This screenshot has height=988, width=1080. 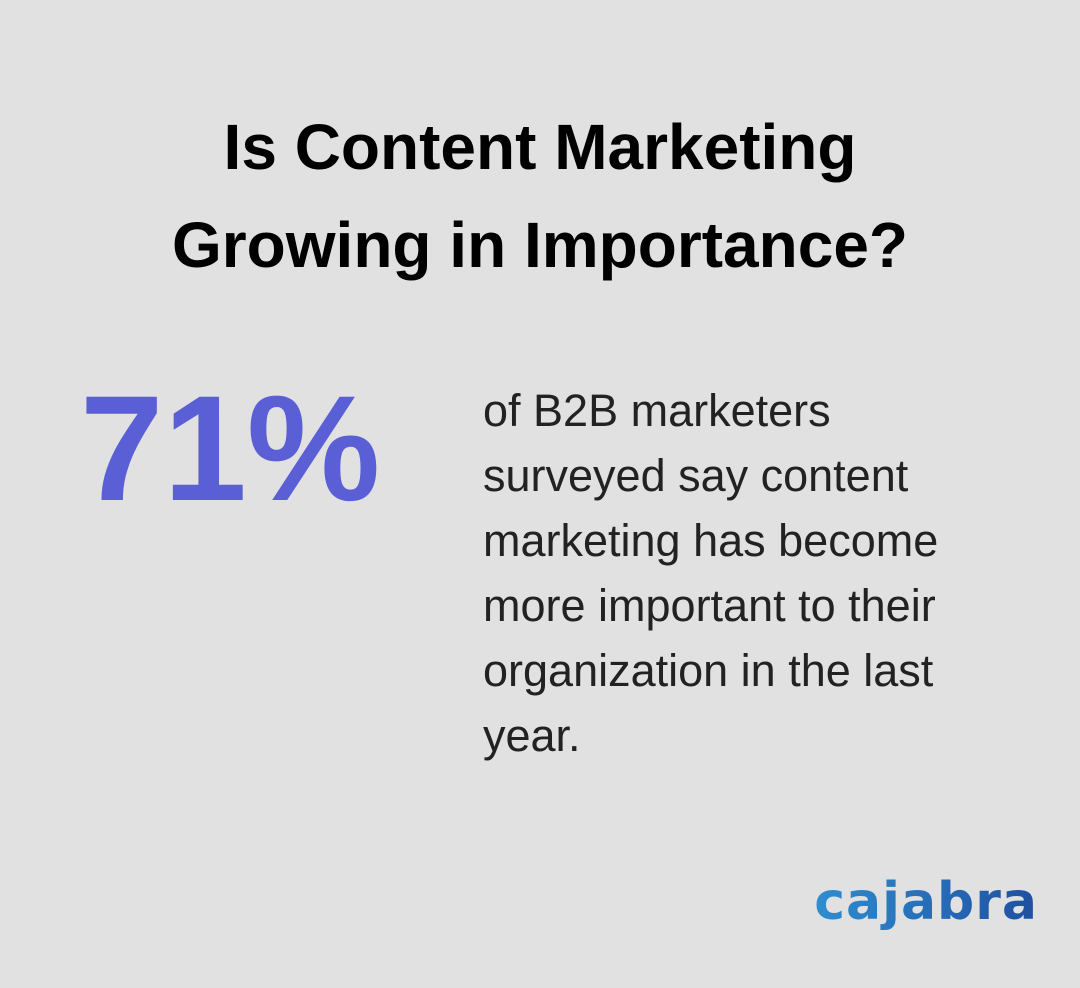 I want to click on description-line: organization in the last, so click(x=708, y=670).